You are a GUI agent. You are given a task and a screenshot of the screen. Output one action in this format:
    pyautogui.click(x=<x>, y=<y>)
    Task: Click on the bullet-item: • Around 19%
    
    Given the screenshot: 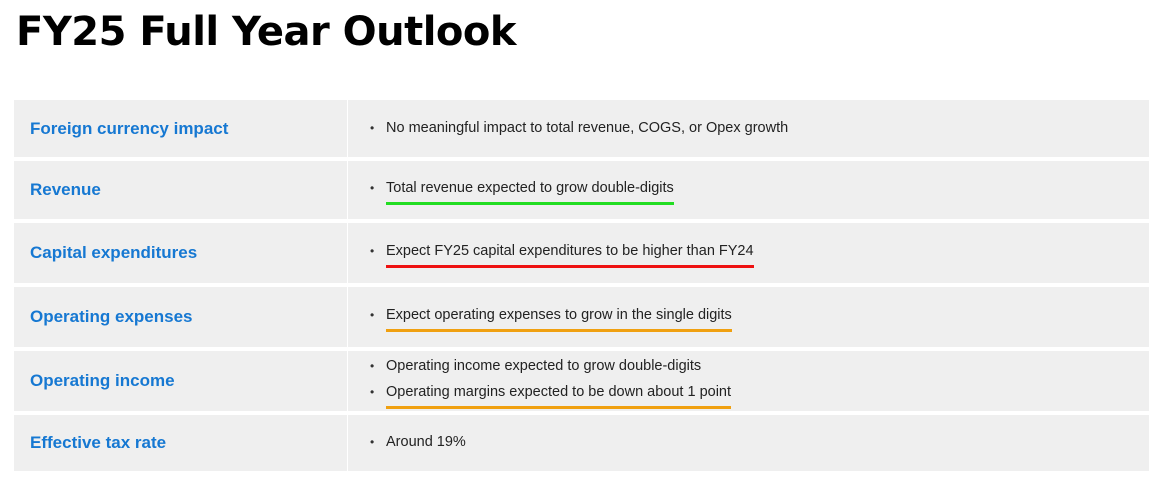 What is the action you would take?
    pyautogui.click(x=759, y=443)
    